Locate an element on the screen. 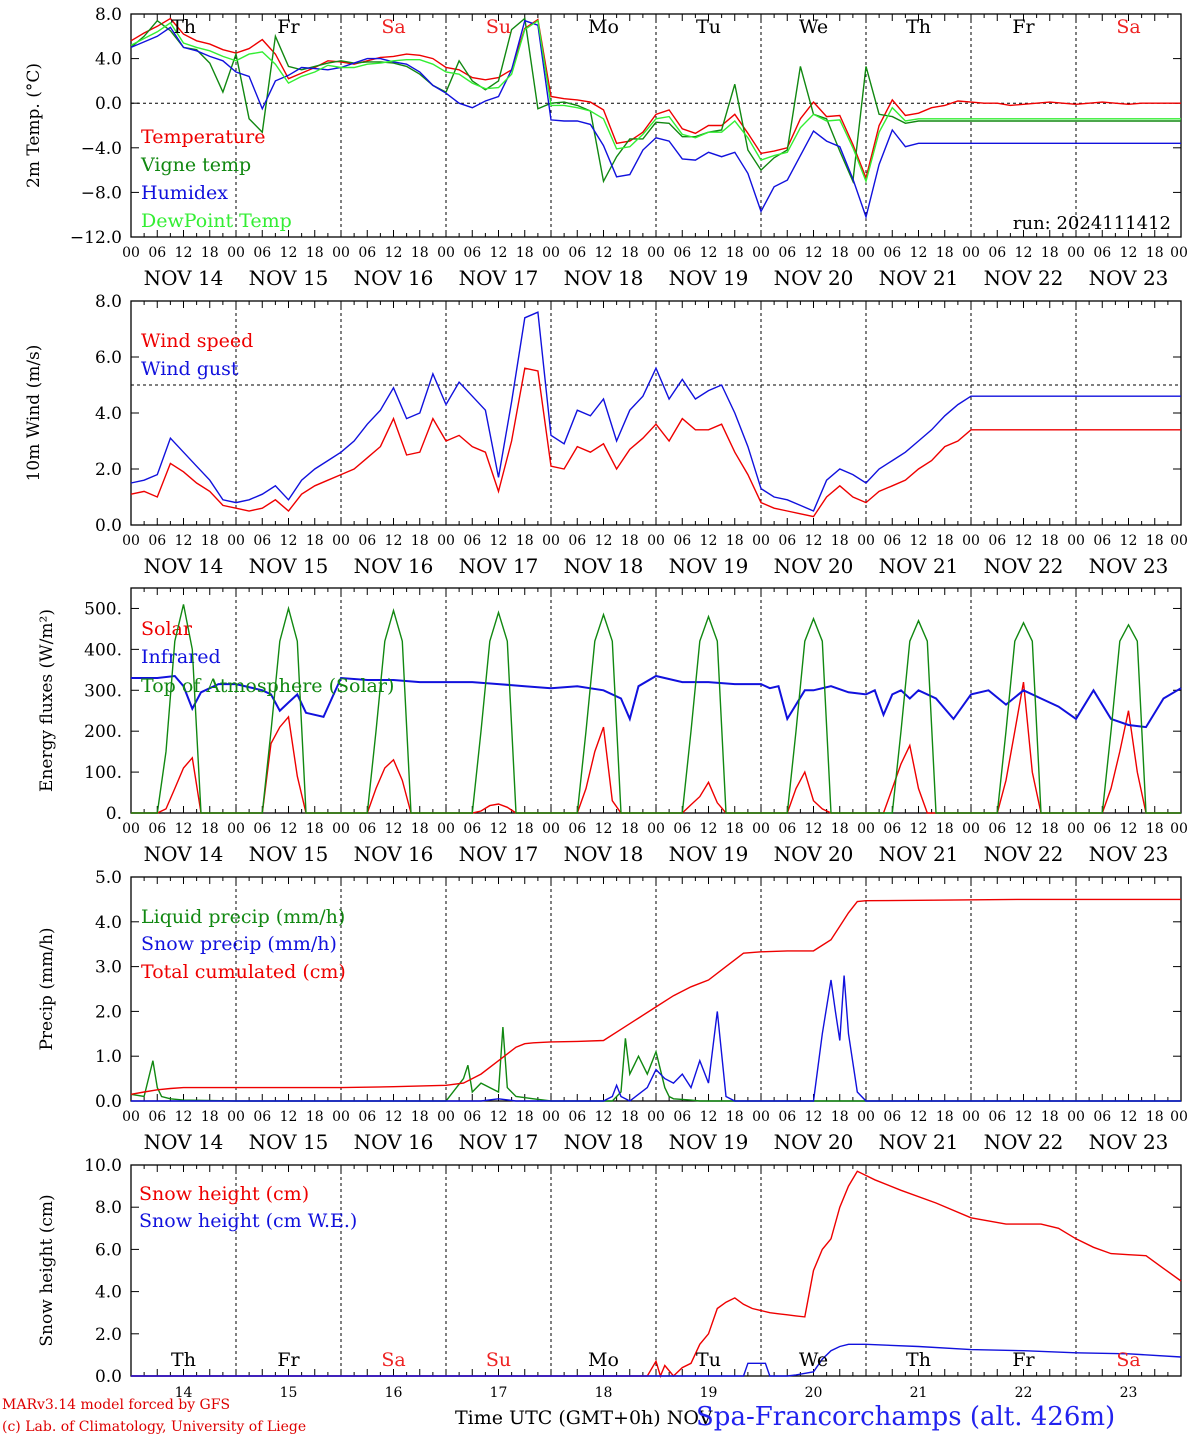 The width and height of the screenshot is (1194, 1440). x-date-label: NOV 15 is located at coordinates (289, 278).